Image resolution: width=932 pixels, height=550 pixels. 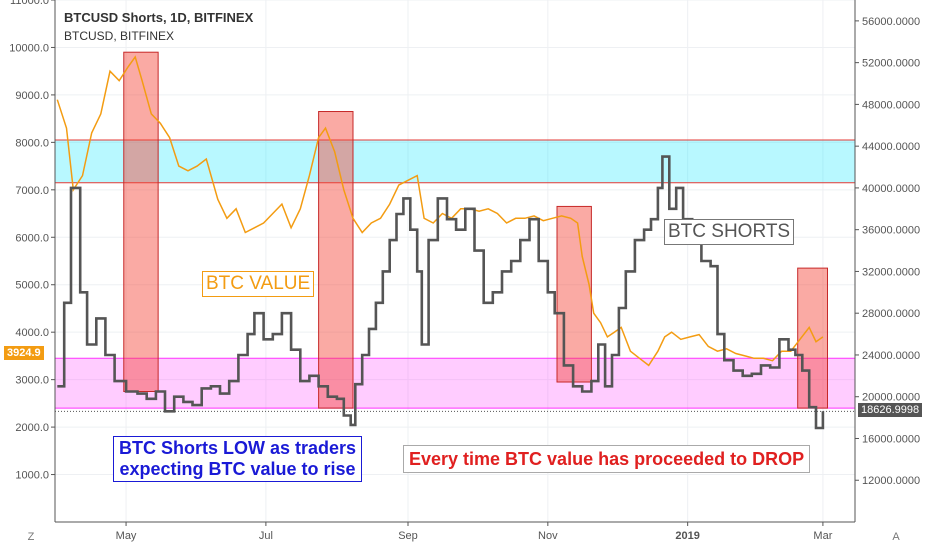 I want to click on y-left-tick-label: 8000.0, so click(x=32, y=143).